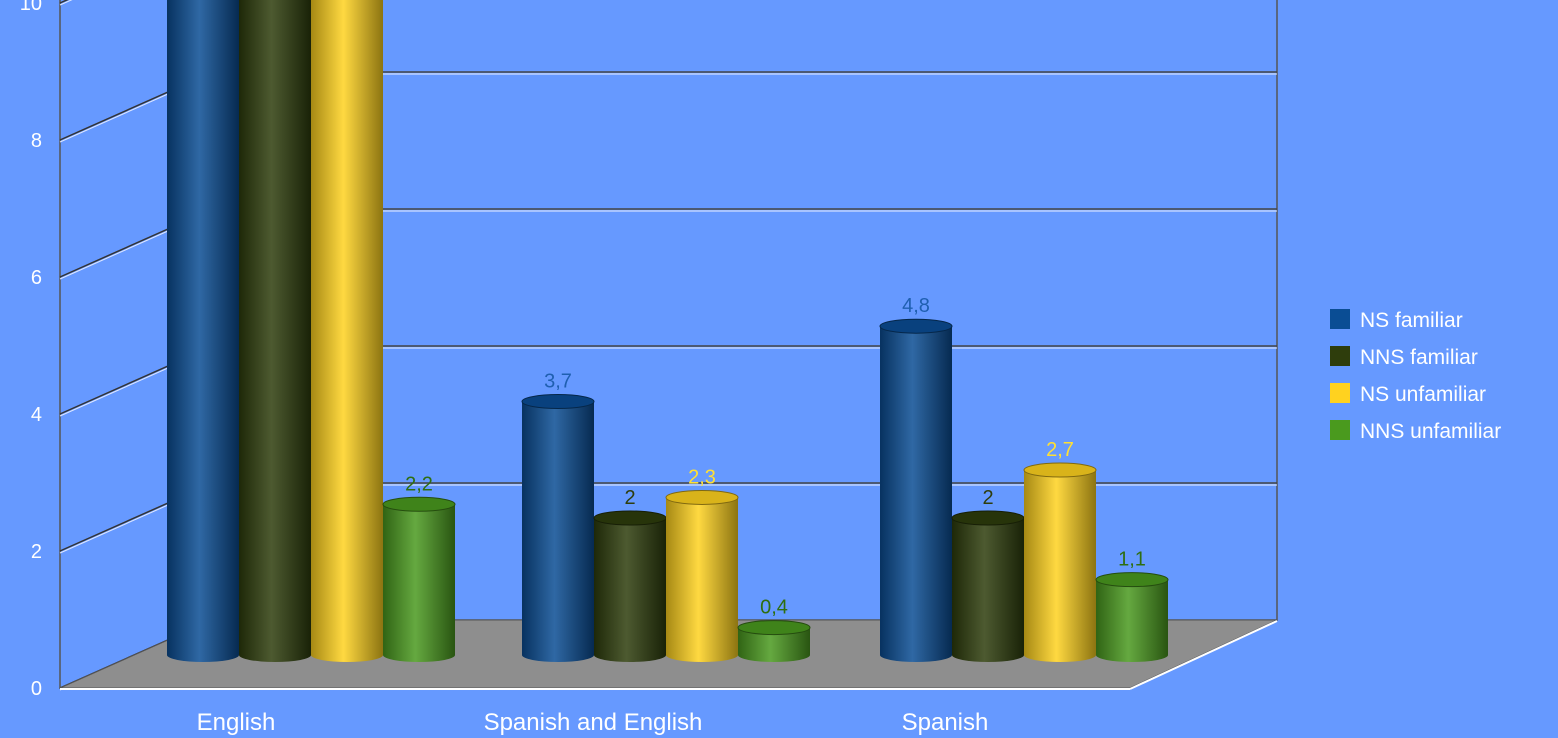 The image size is (1558, 738). What do you see at coordinates (36, 141) in the screenshot?
I see `y-tick-label: 8` at bounding box center [36, 141].